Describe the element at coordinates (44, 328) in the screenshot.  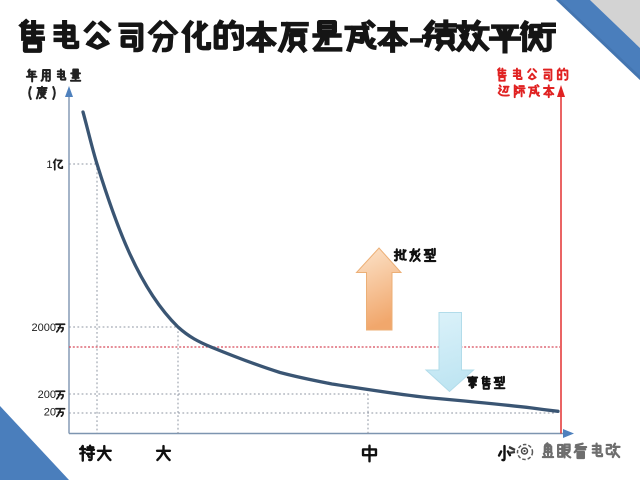
I see `svg-text: 2000` at that location.